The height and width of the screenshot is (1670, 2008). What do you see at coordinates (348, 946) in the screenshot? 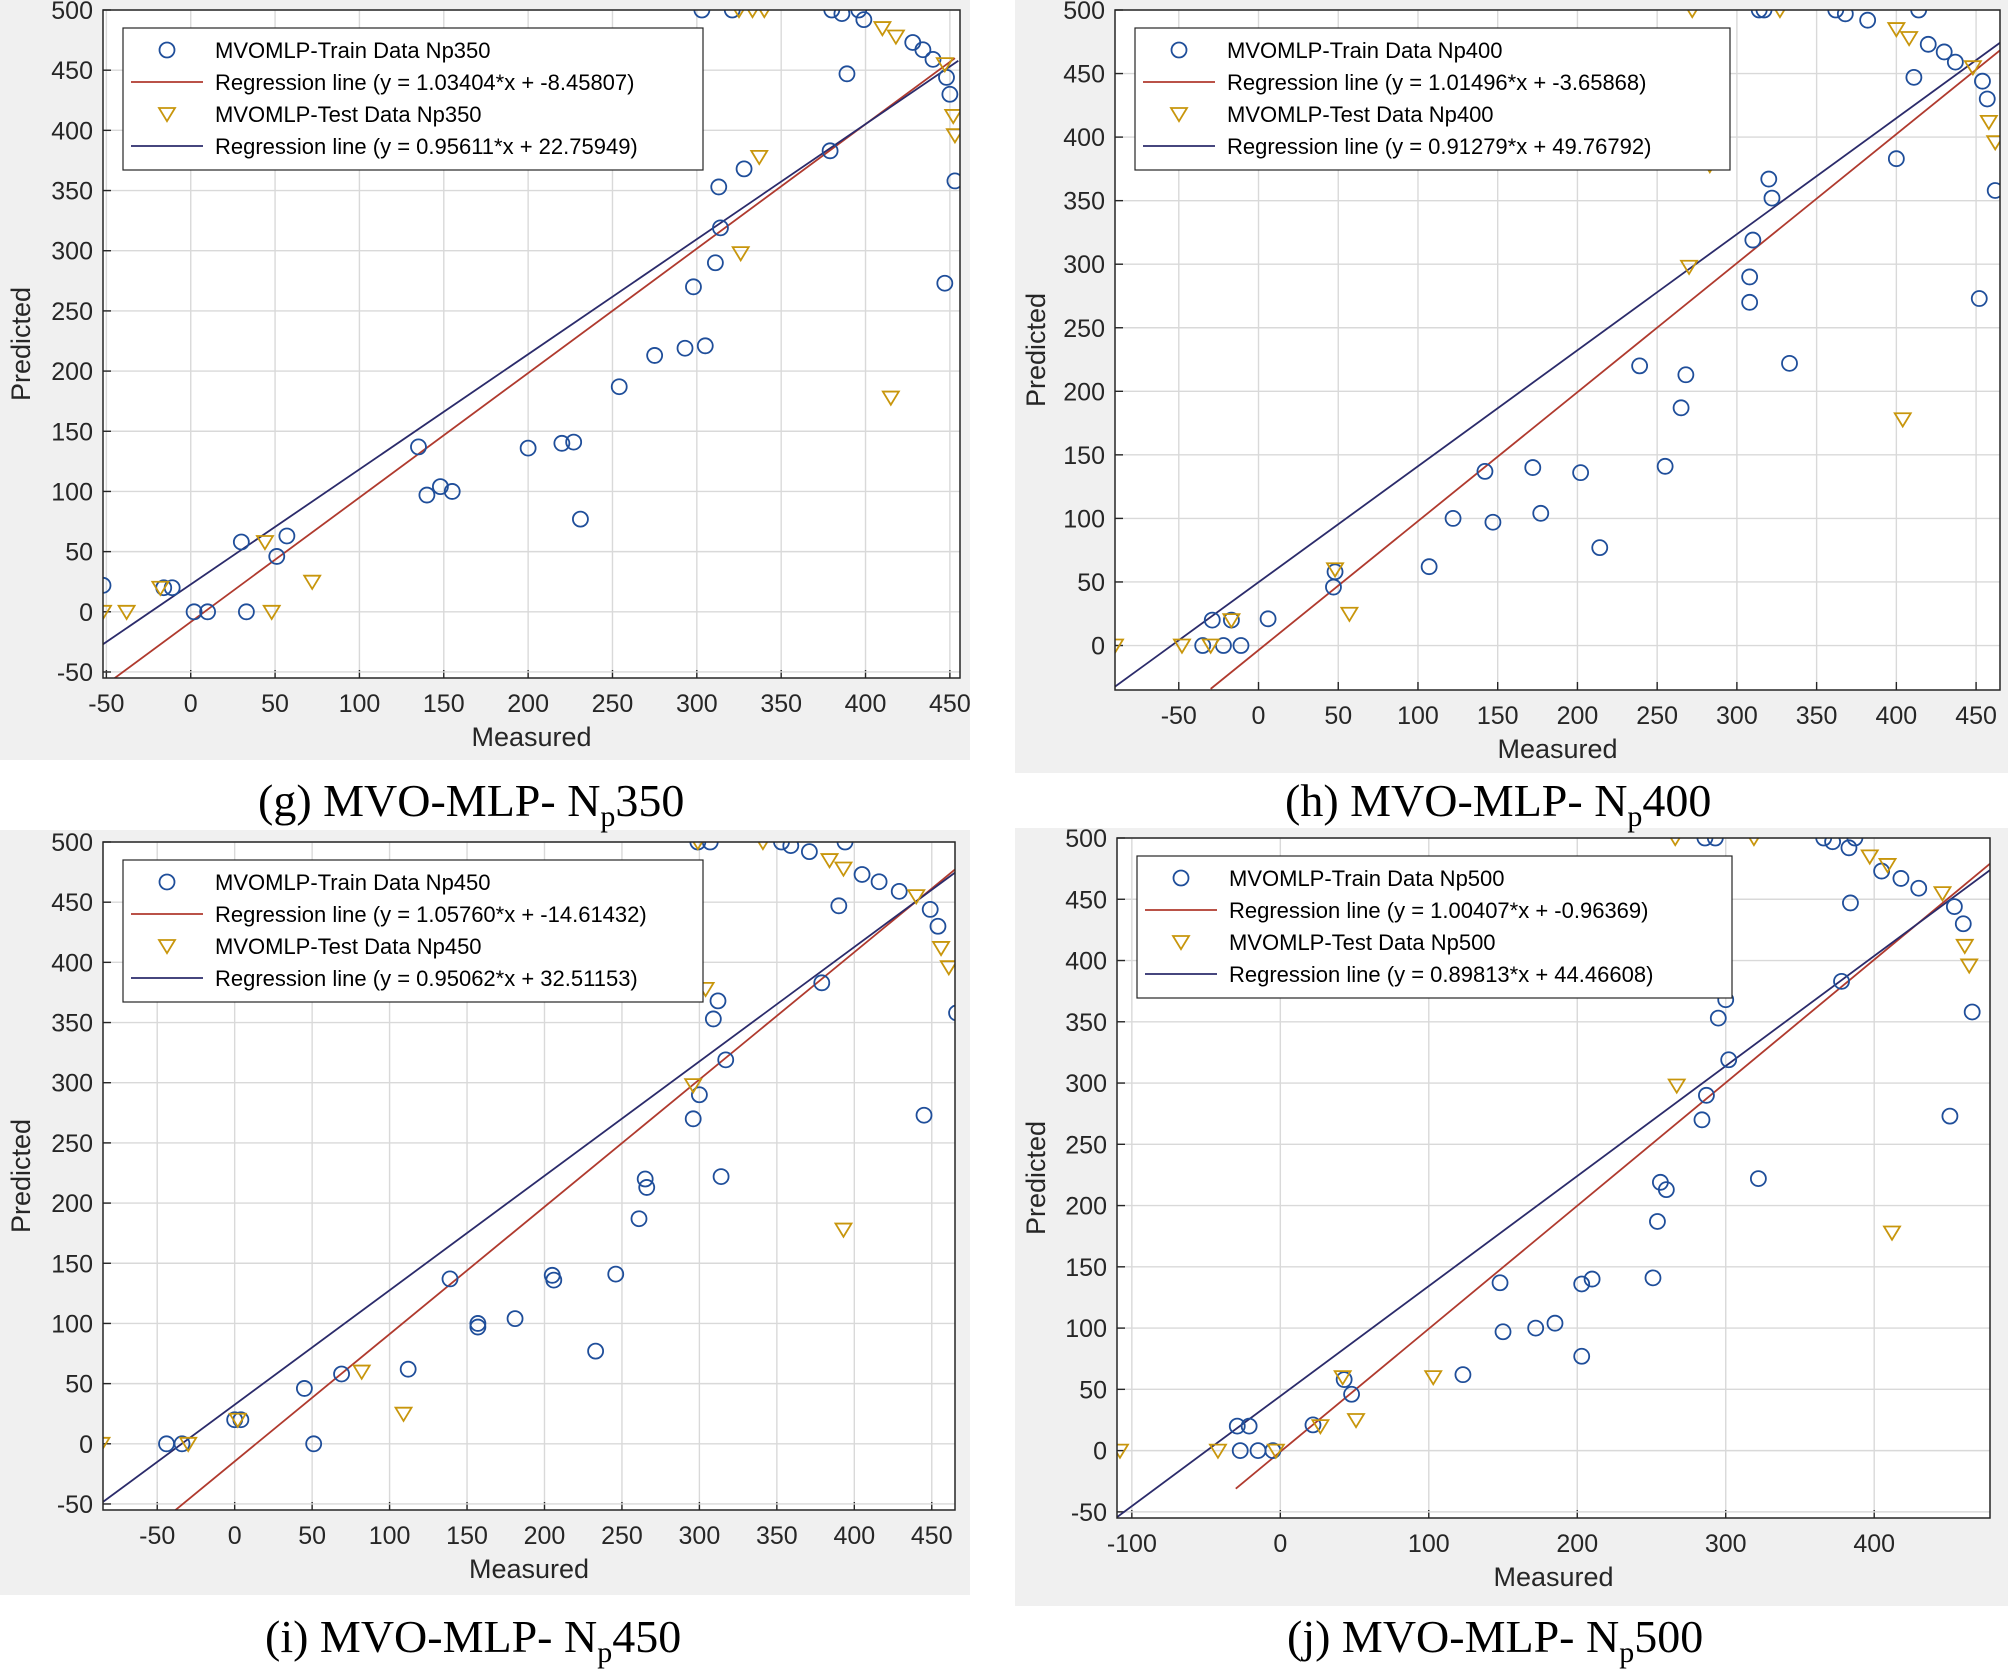
I see `legend-test-data-label: MVOMLP-Test Data Np450` at bounding box center [348, 946].